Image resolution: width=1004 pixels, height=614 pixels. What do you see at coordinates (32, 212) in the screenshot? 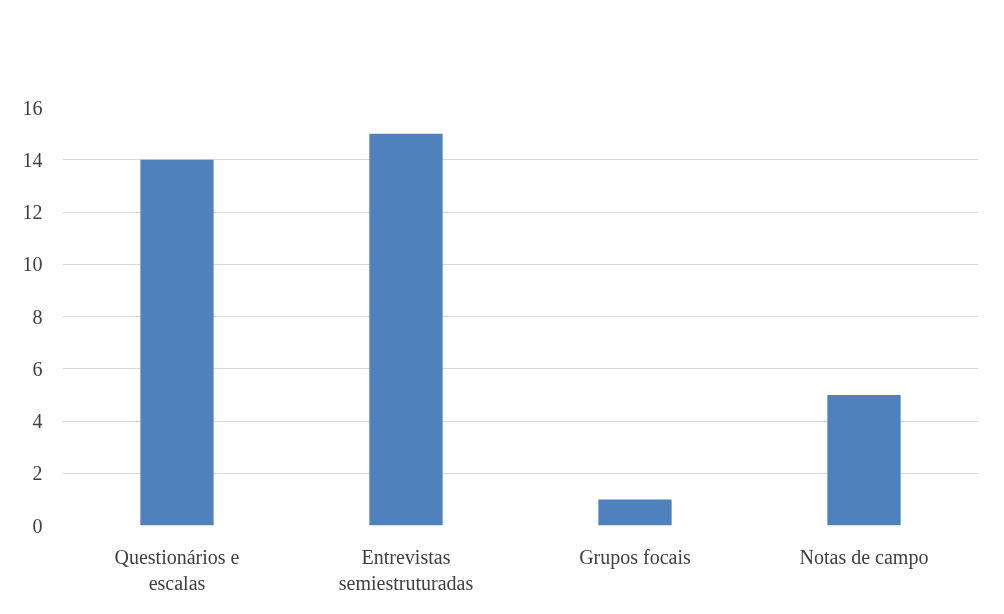
I see `y-tick-label: 12` at bounding box center [32, 212].